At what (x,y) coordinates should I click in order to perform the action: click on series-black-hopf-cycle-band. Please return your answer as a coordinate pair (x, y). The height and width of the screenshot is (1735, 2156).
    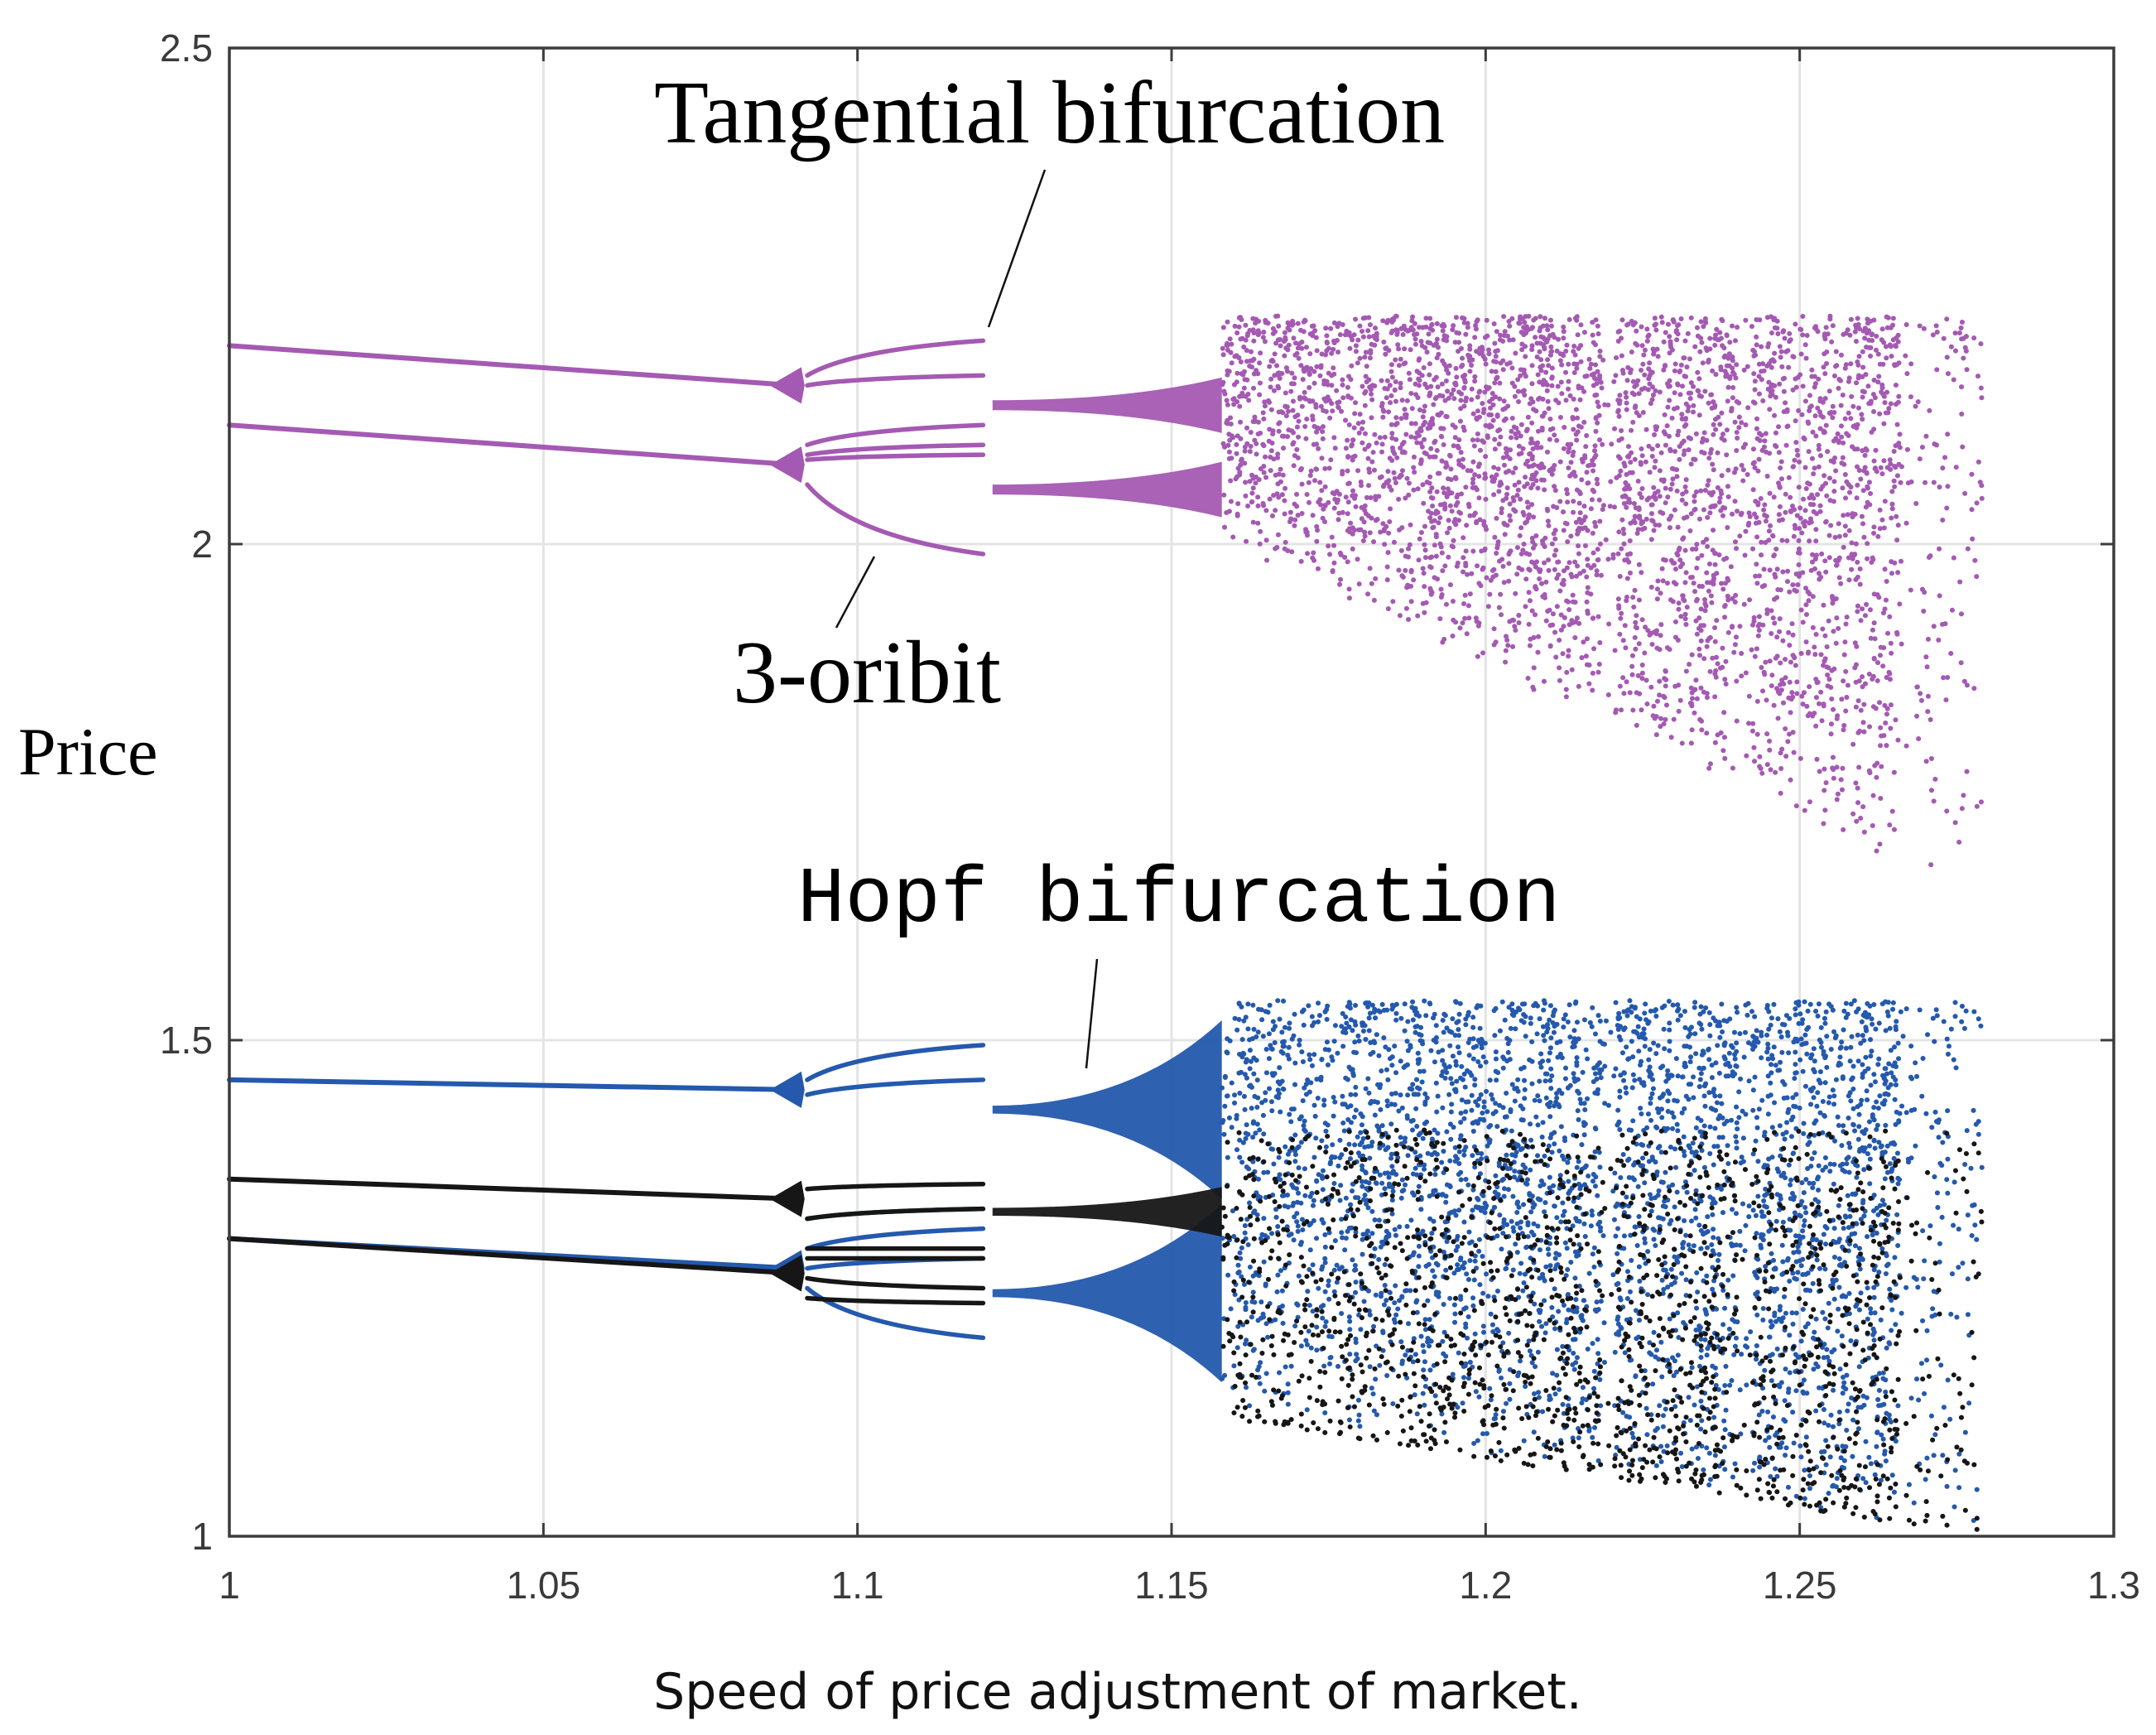
    Looking at the image, I should click on (1107, 1212).